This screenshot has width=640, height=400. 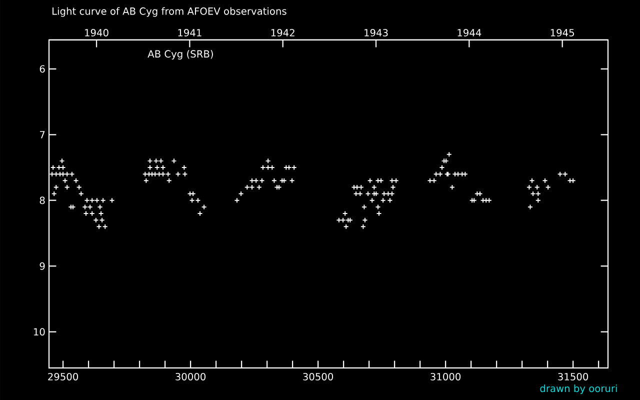 What do you see at coordinates (445, 376) in the screenshot?
I see `x-tick-label: 31000` at bounding box center [445, 376].